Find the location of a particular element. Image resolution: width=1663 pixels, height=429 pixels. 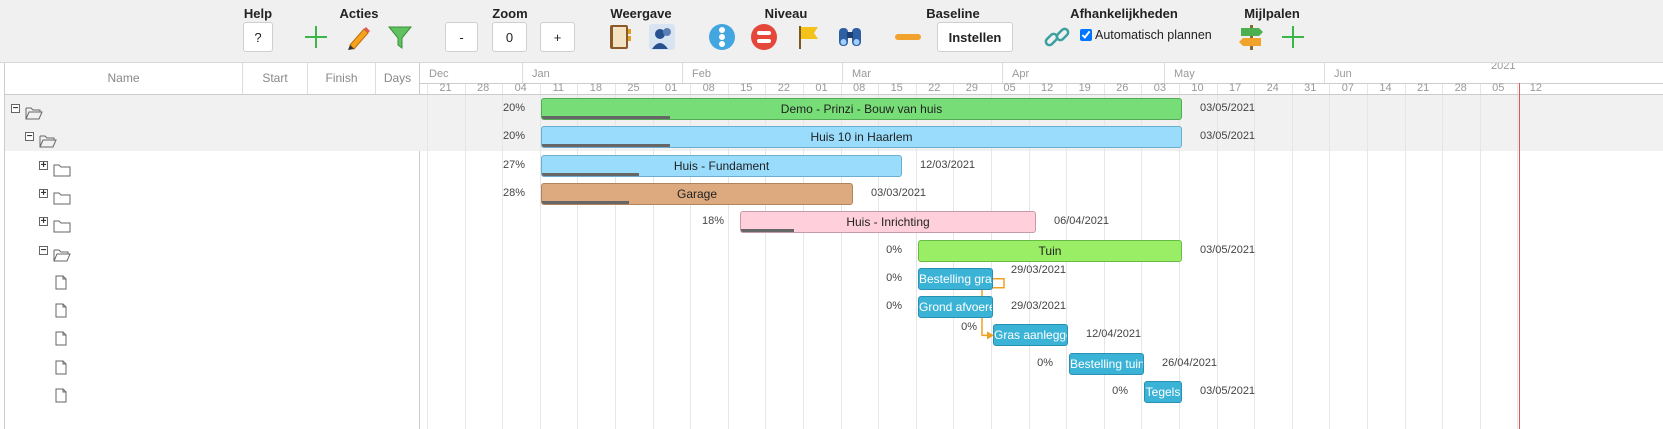

help-group-label: Help is located at coordinates (258, 13).